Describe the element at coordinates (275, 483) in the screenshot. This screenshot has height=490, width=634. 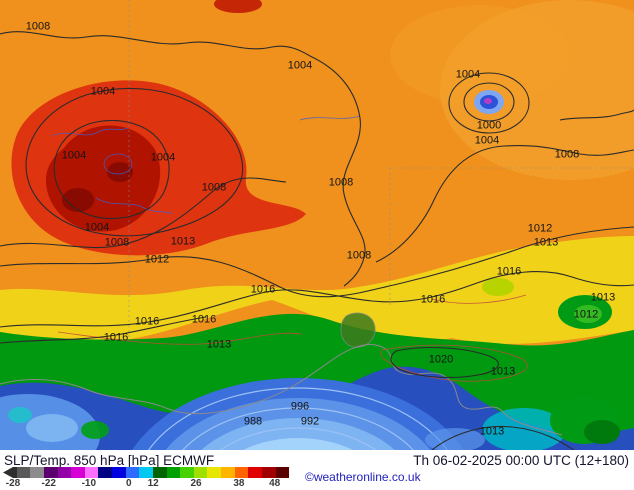
I see `legend-tick: 48` at that location.